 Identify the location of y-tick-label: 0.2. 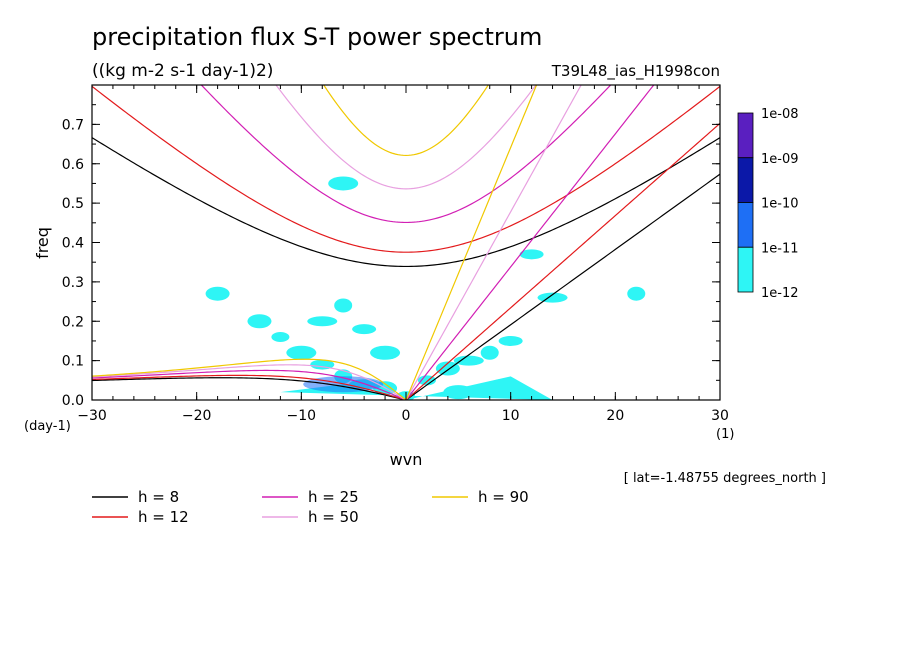
(73, 322).